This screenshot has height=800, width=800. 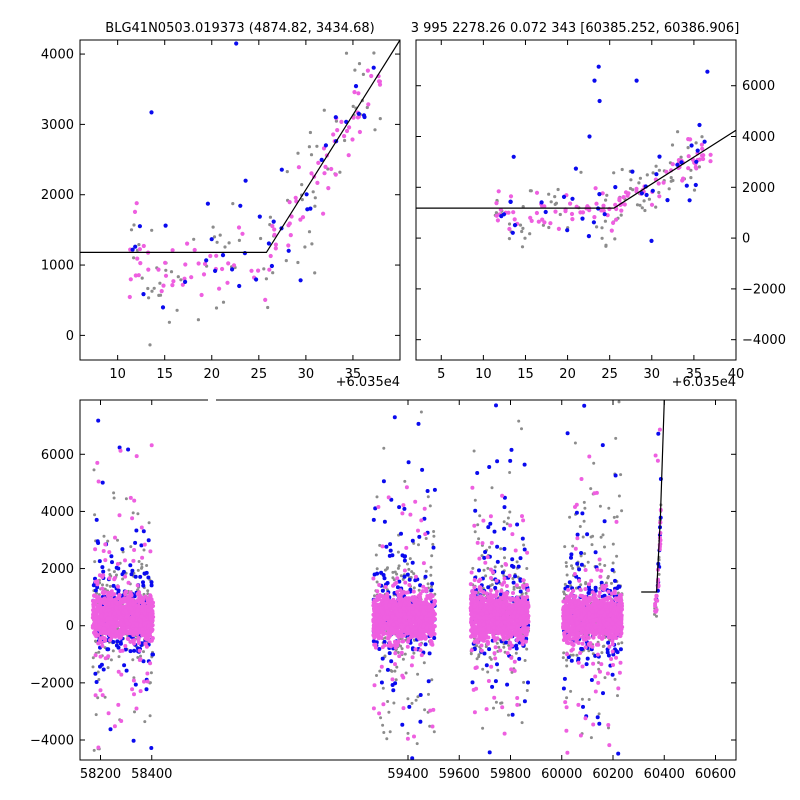 I want to click on panel-top-left-offset-label: +6.035e4, so click(x=368, y=382).